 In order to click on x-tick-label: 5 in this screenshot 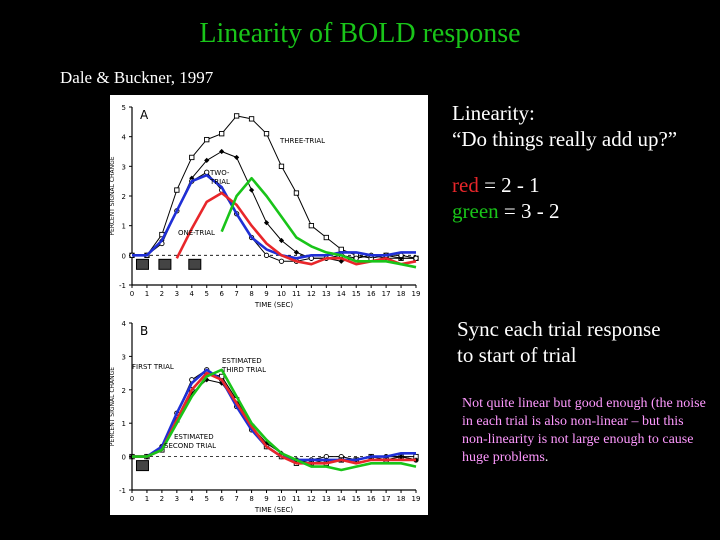, I will do `click(207, 294)`.